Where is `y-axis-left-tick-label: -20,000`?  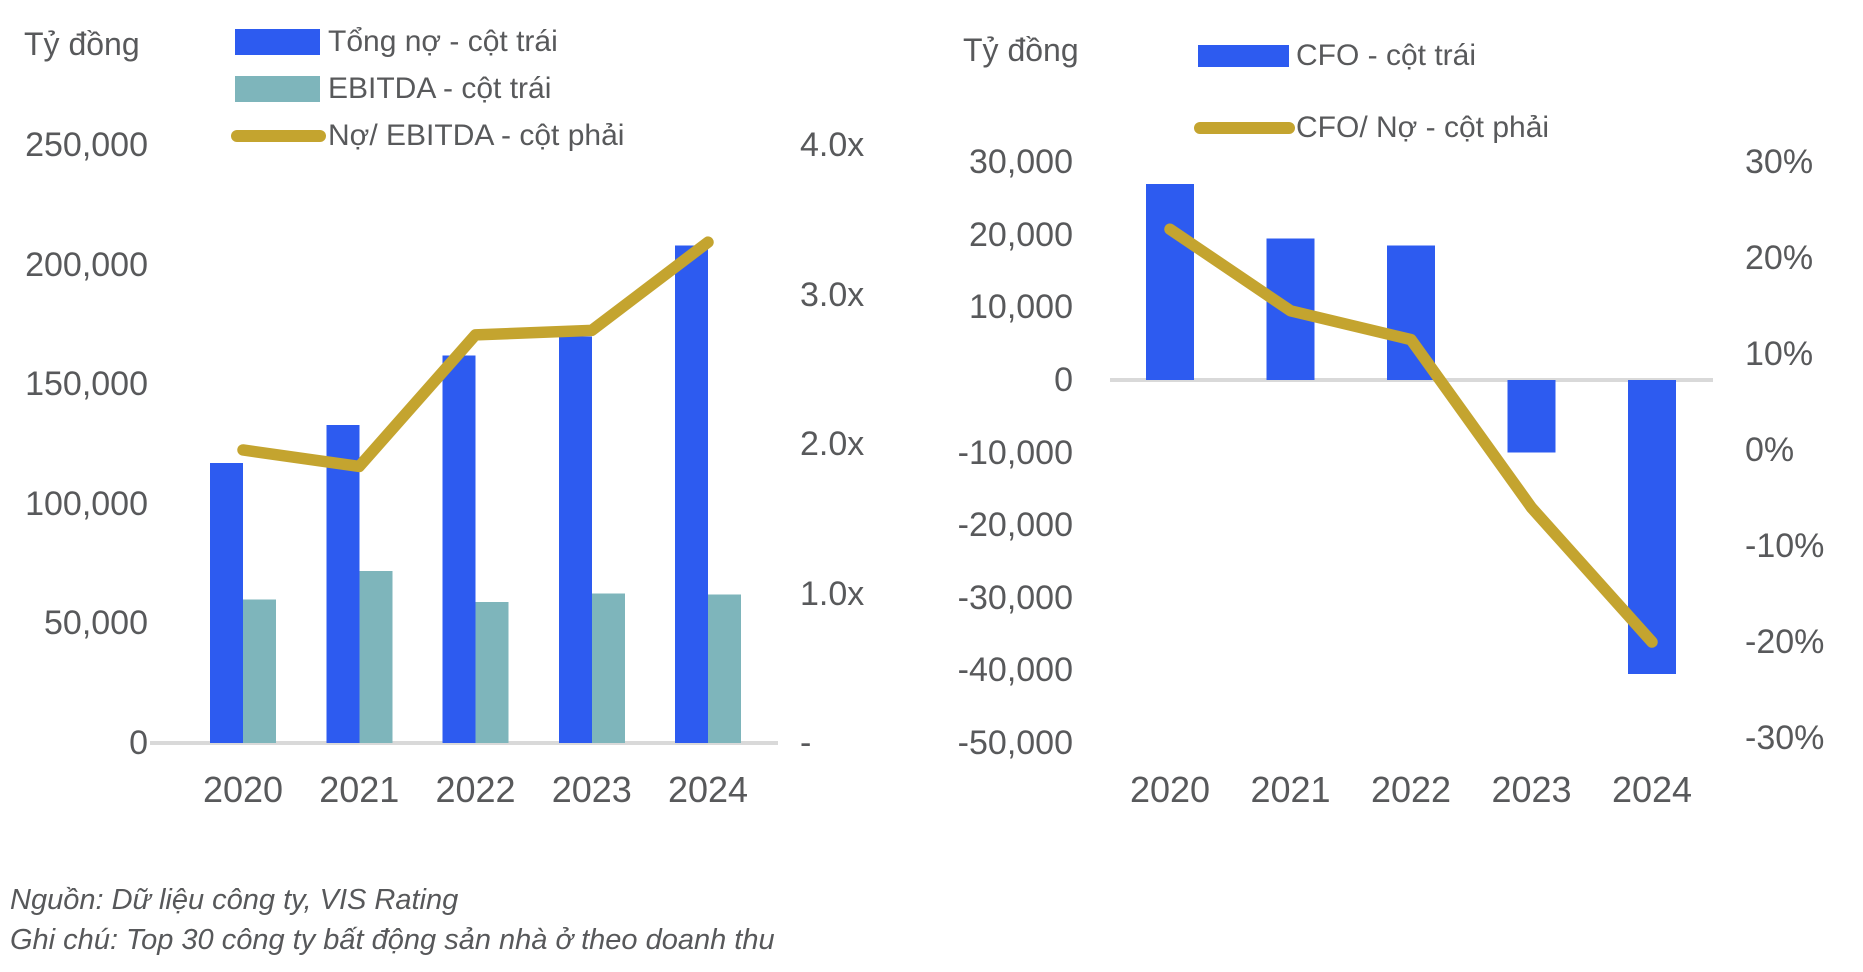
y-axis-left-tick-label: -20,000 is located at coordinates (1015, 525).